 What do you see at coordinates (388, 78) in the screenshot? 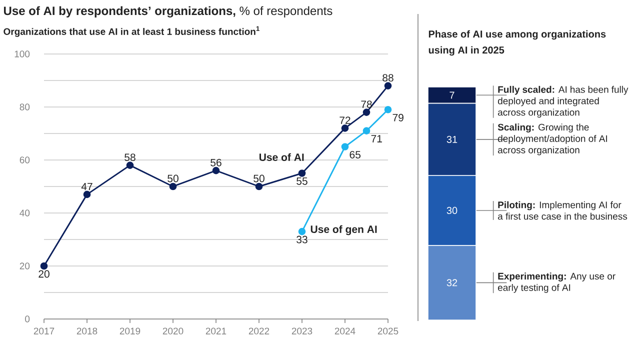
I see `data-label: 88` at bounding box center [388, 78].